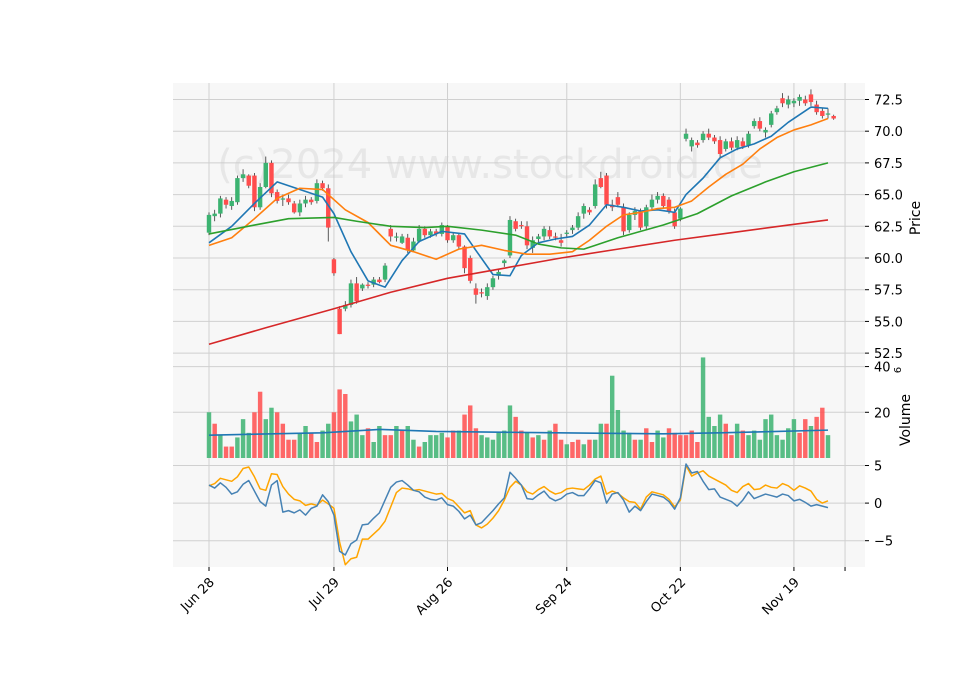  What do you see at coordinates (888, 322) in the screenshot?
I see `price-y-tick-label: 55.0` at bounding box center [888, 322].